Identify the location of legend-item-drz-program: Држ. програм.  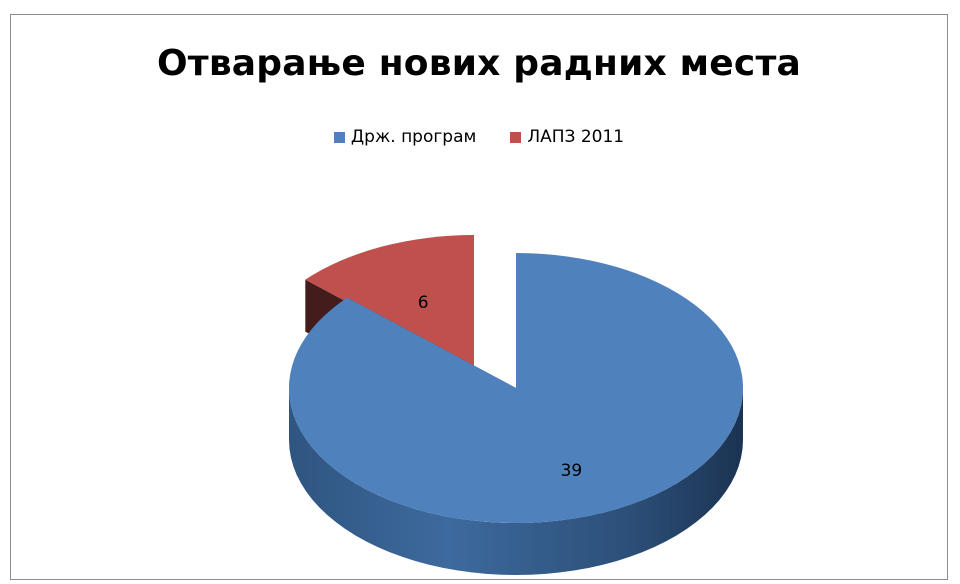
(405, 137).